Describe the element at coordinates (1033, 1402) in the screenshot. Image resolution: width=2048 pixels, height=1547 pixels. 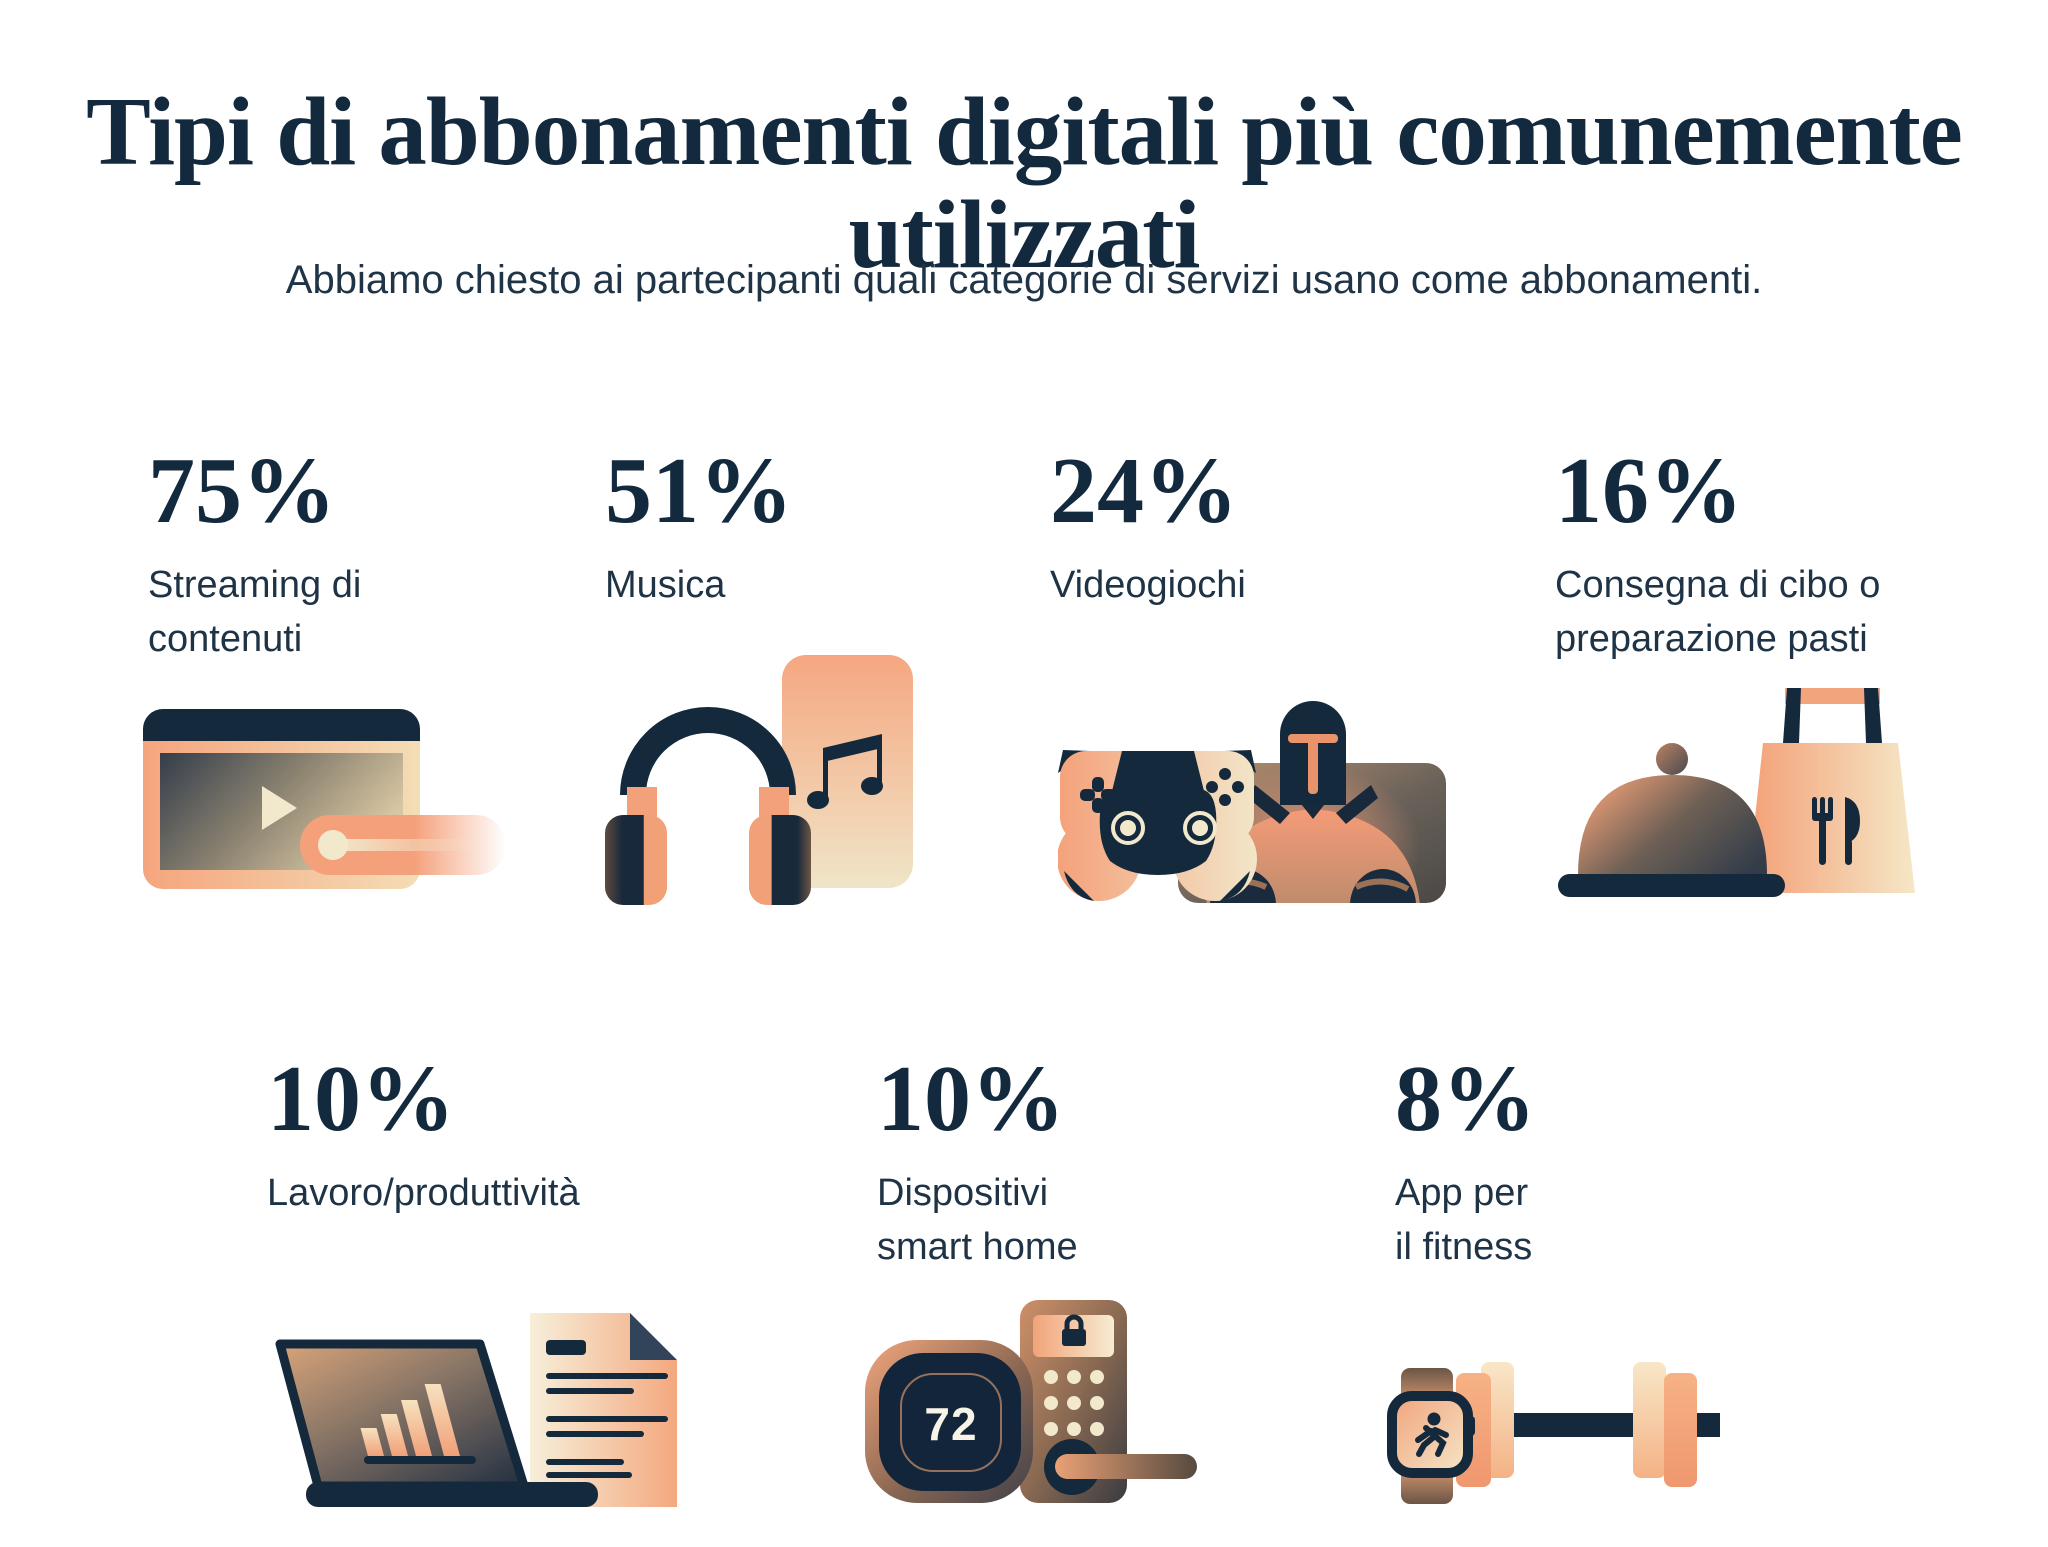
I see `smart-home-icon: 72` at that location.